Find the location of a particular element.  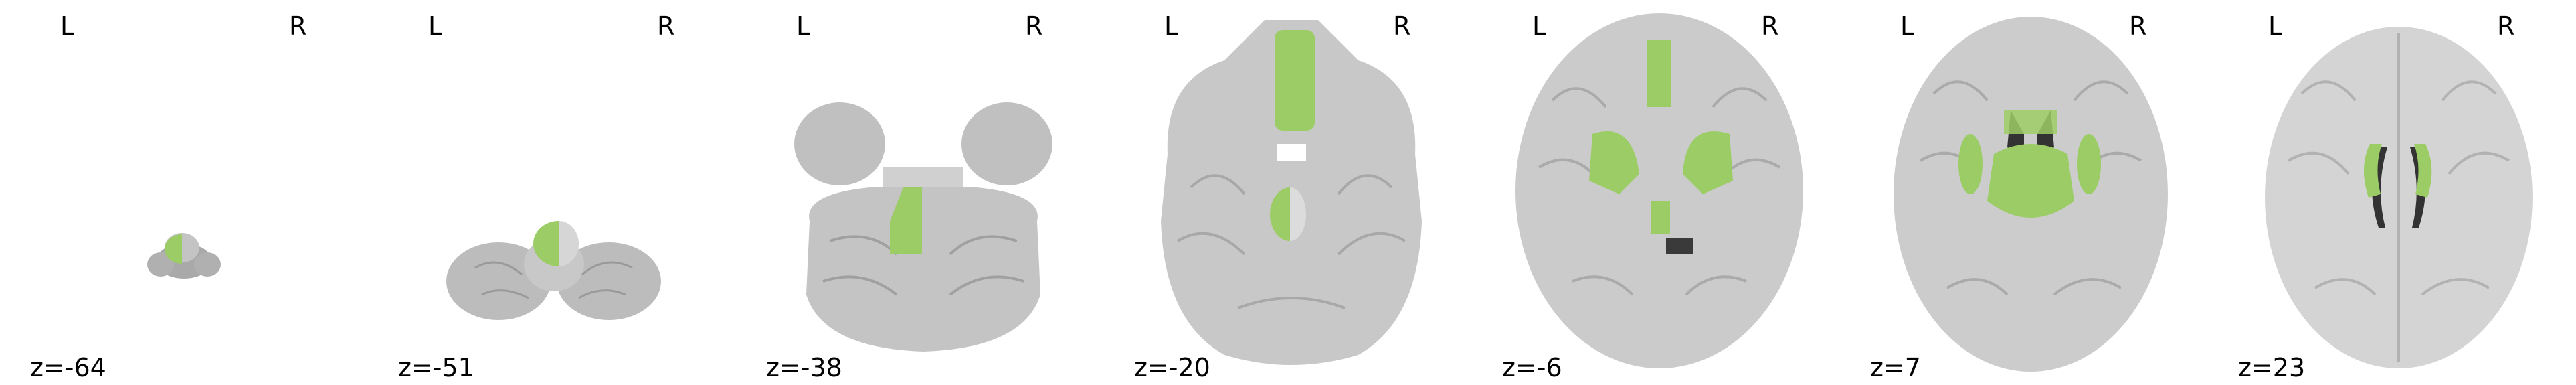

slice-z-label: z=-38 is located at coordinates (804, 367).